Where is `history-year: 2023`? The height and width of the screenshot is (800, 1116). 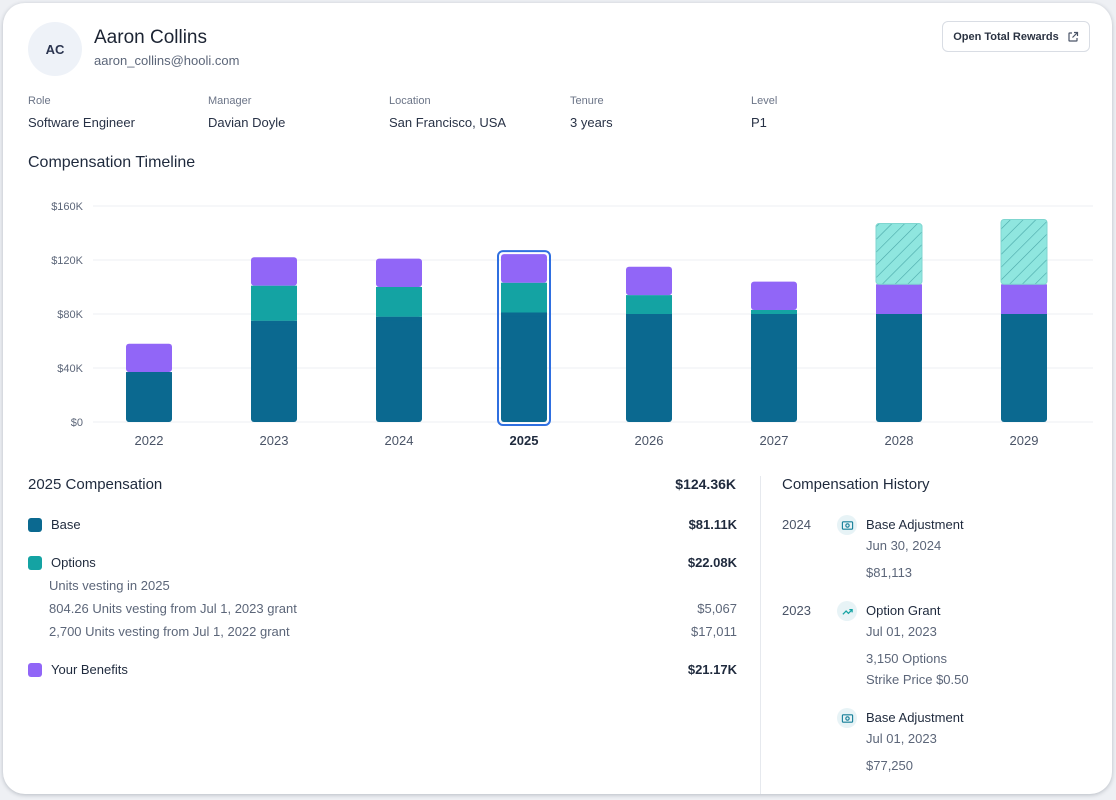
history-year: 2023 is located at coordinates (796, 610).